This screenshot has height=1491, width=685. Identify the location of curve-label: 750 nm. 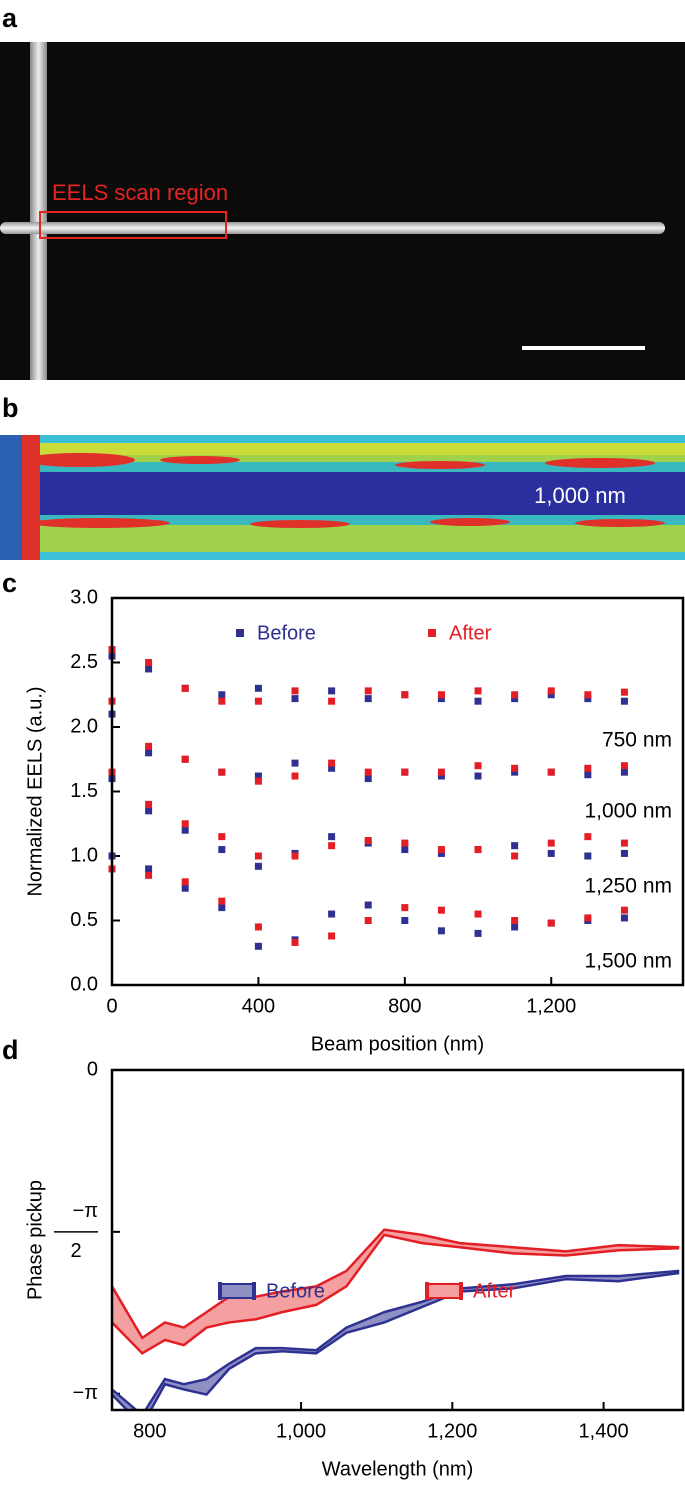
(637, 740).